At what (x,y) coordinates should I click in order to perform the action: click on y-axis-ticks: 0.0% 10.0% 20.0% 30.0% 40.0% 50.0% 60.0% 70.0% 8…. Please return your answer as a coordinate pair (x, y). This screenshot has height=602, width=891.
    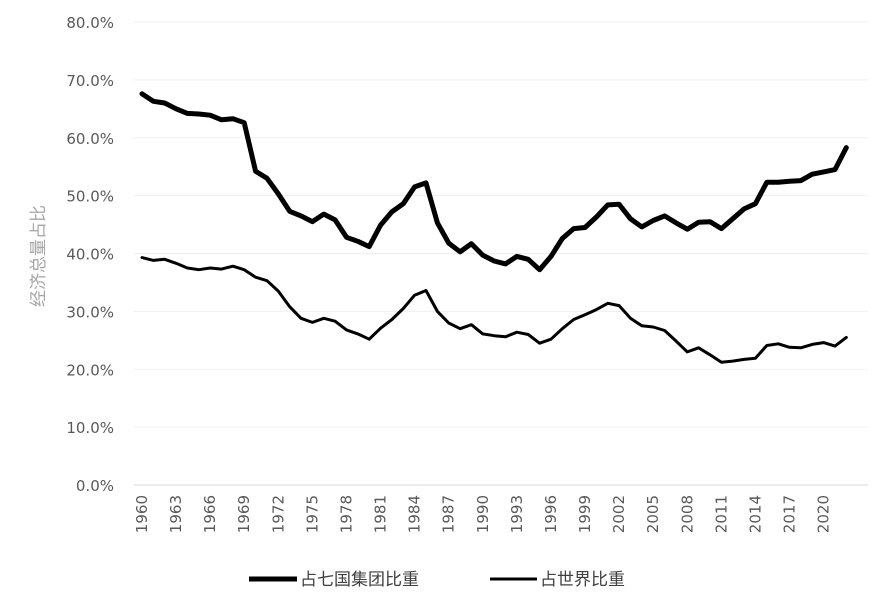
    Looking at the image, I should click on (90, 254).